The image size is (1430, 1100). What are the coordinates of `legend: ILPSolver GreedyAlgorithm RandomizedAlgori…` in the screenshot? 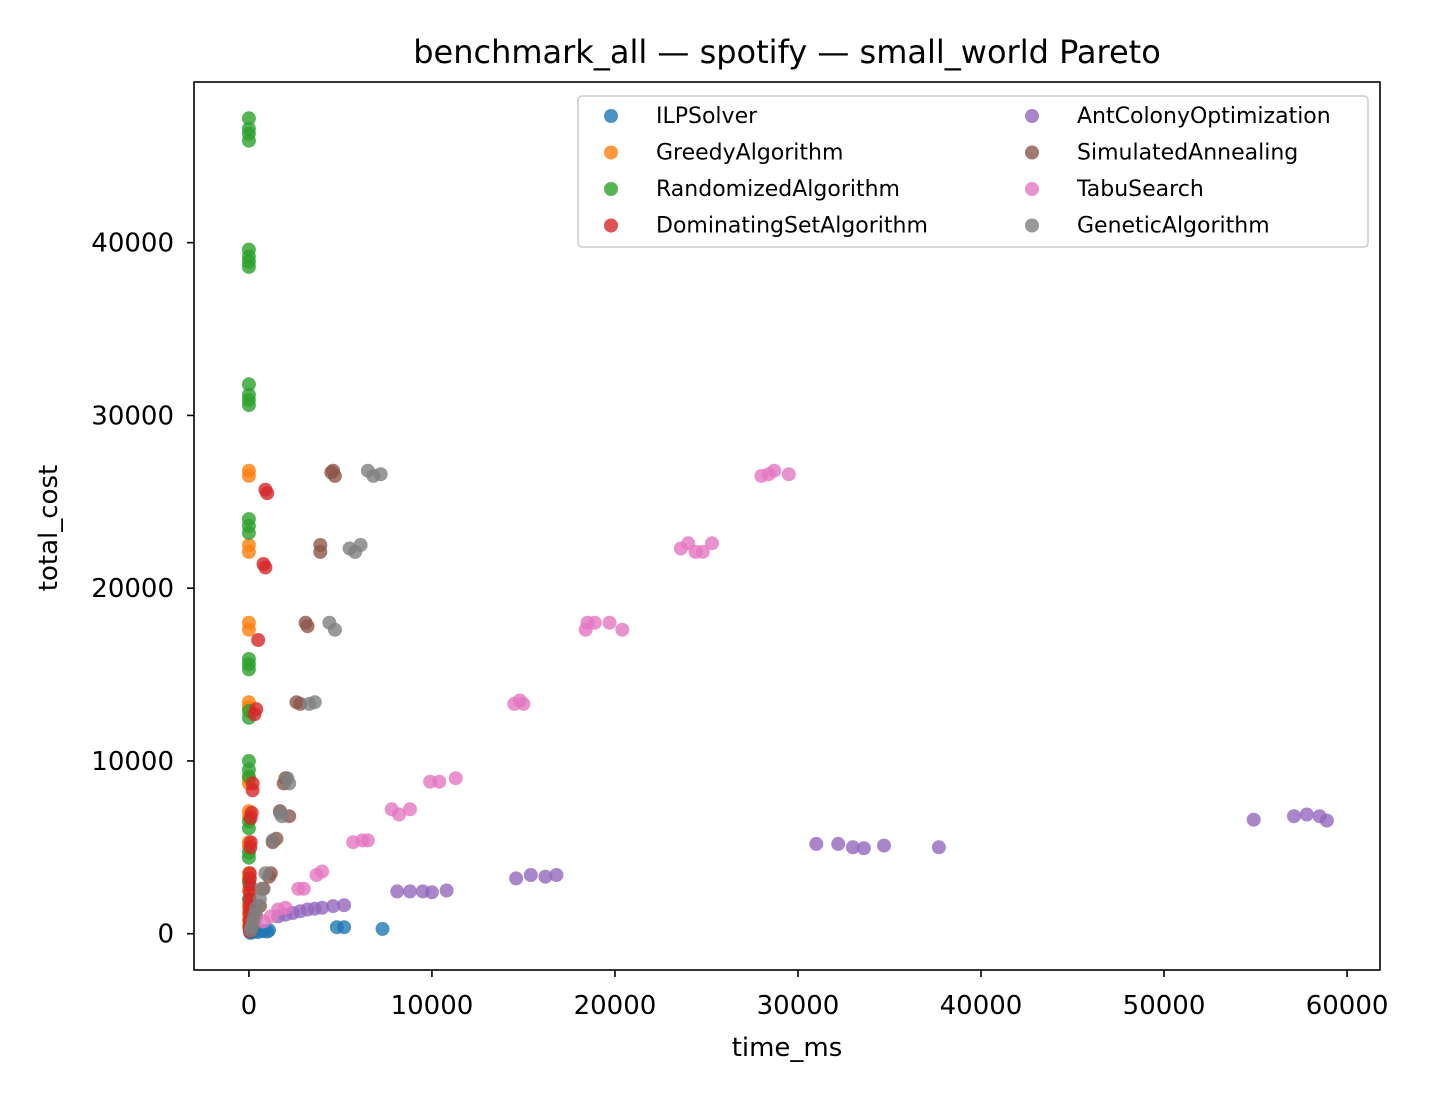 It's located at (973, 171).